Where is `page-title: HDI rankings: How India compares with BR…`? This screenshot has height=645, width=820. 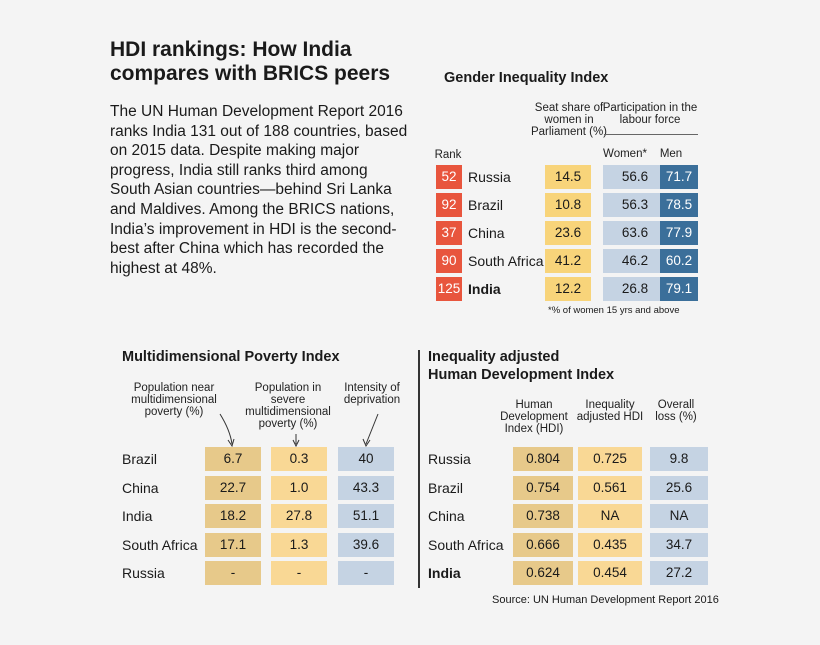
page-title: HDI rankings: How India compares with BR… is located at coordinates (250, 61).